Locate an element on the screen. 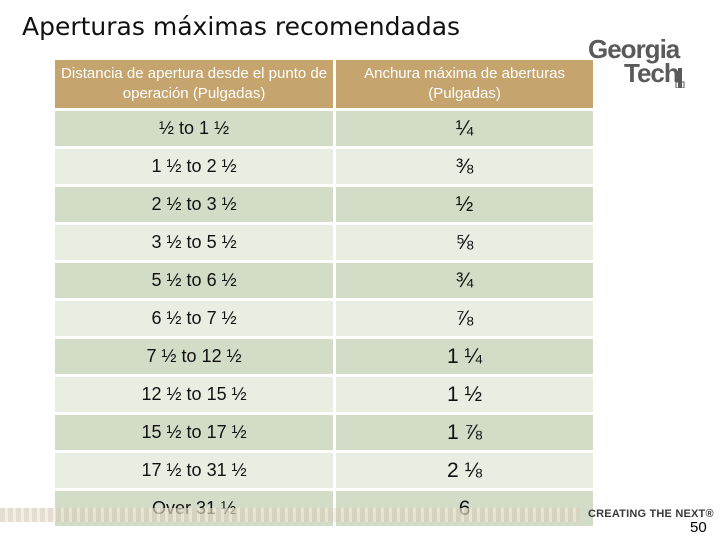 This screenshot has width=720, height=540. table-row: 5 ½ to 6 ½ ¾ is located at coordinates (324, 279).